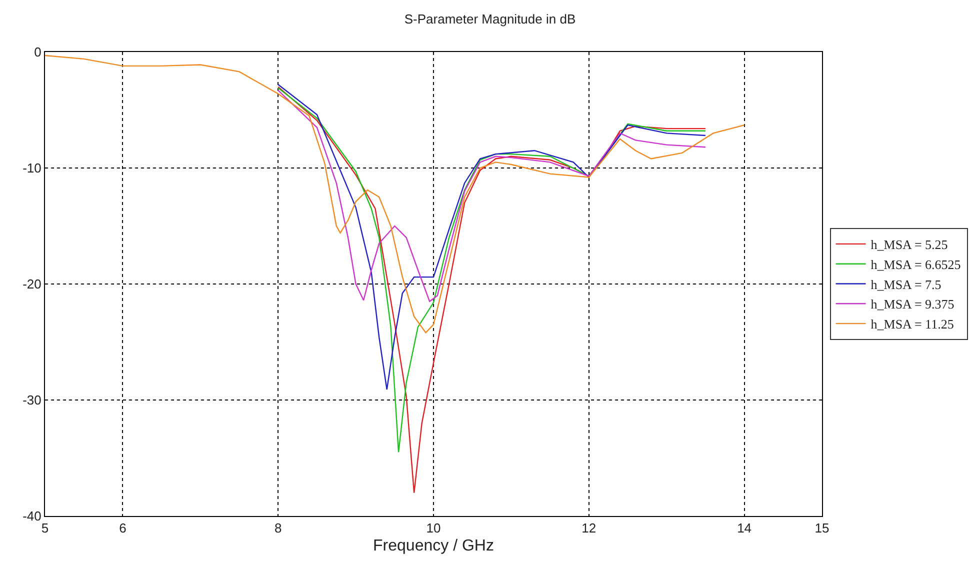  Describe the element at coordinates (906, 284) in the screenshot. I see `legend-label: h_MSA = 7.5` at that location.